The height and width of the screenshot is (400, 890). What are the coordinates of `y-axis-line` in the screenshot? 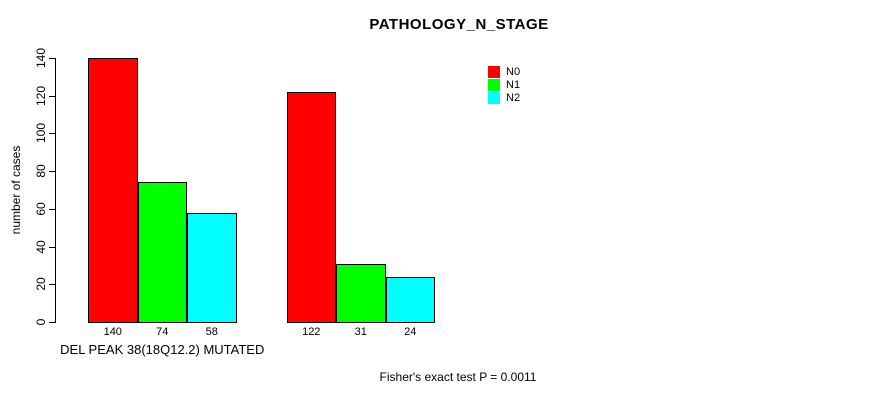 It's located at (55, 190).